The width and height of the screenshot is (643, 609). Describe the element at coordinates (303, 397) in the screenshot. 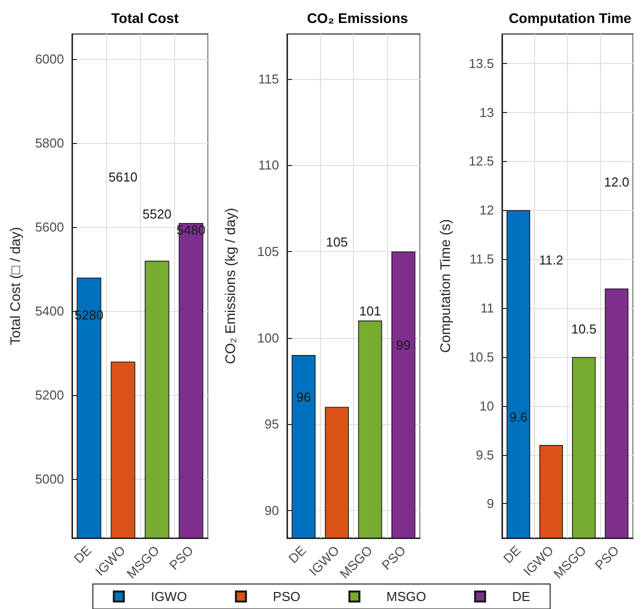

I see `annotation: 96` at that location.